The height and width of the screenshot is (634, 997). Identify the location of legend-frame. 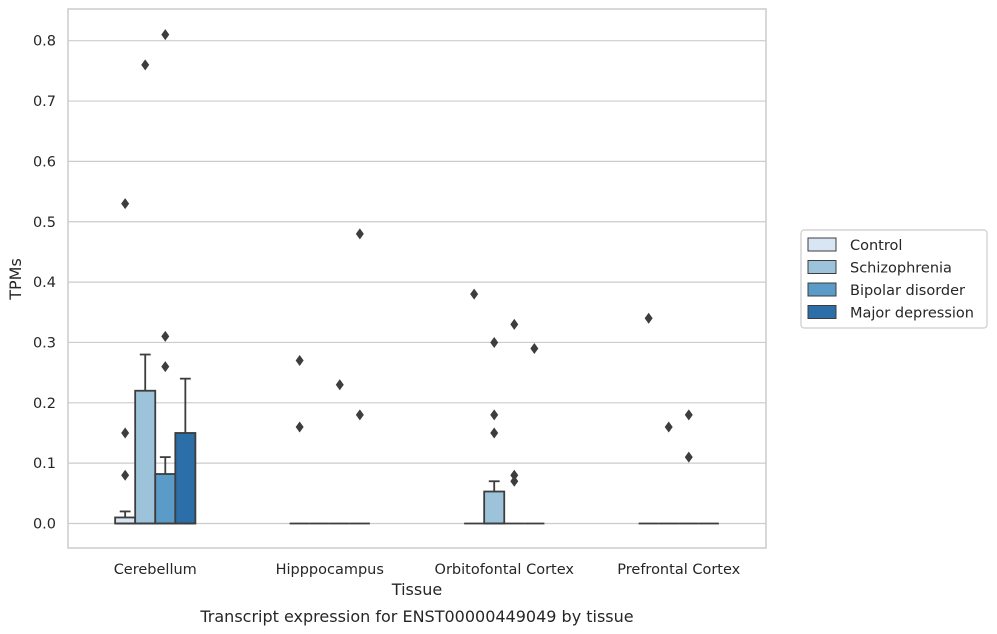
(894, 279).